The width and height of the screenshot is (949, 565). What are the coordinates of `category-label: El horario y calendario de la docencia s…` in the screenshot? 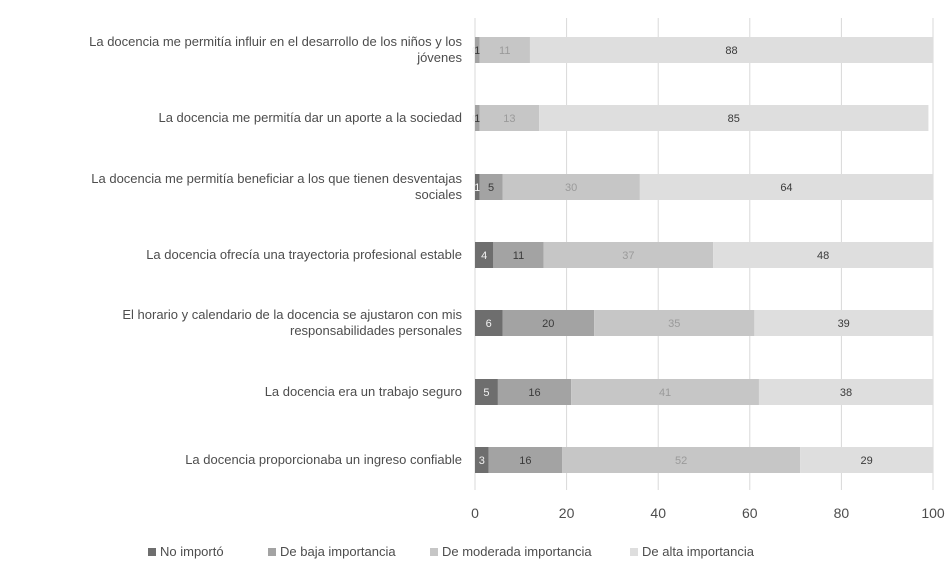 It's located at (292, 314).